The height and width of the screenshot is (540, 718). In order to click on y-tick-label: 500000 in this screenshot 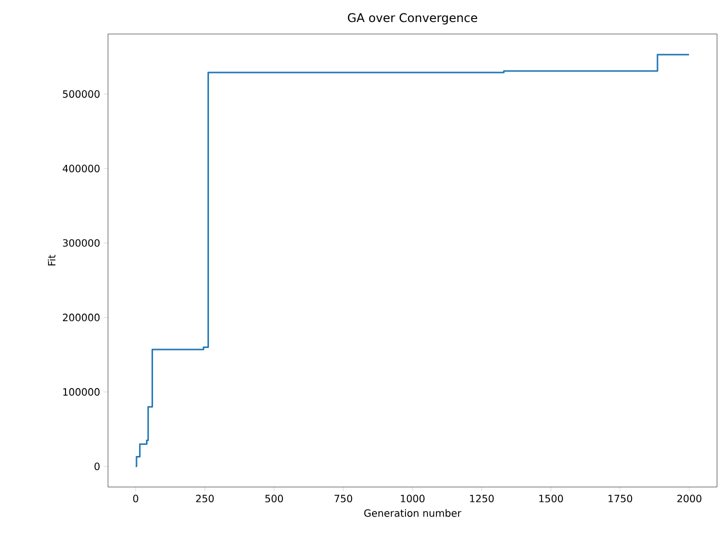, I will do `click(81, 94)`.